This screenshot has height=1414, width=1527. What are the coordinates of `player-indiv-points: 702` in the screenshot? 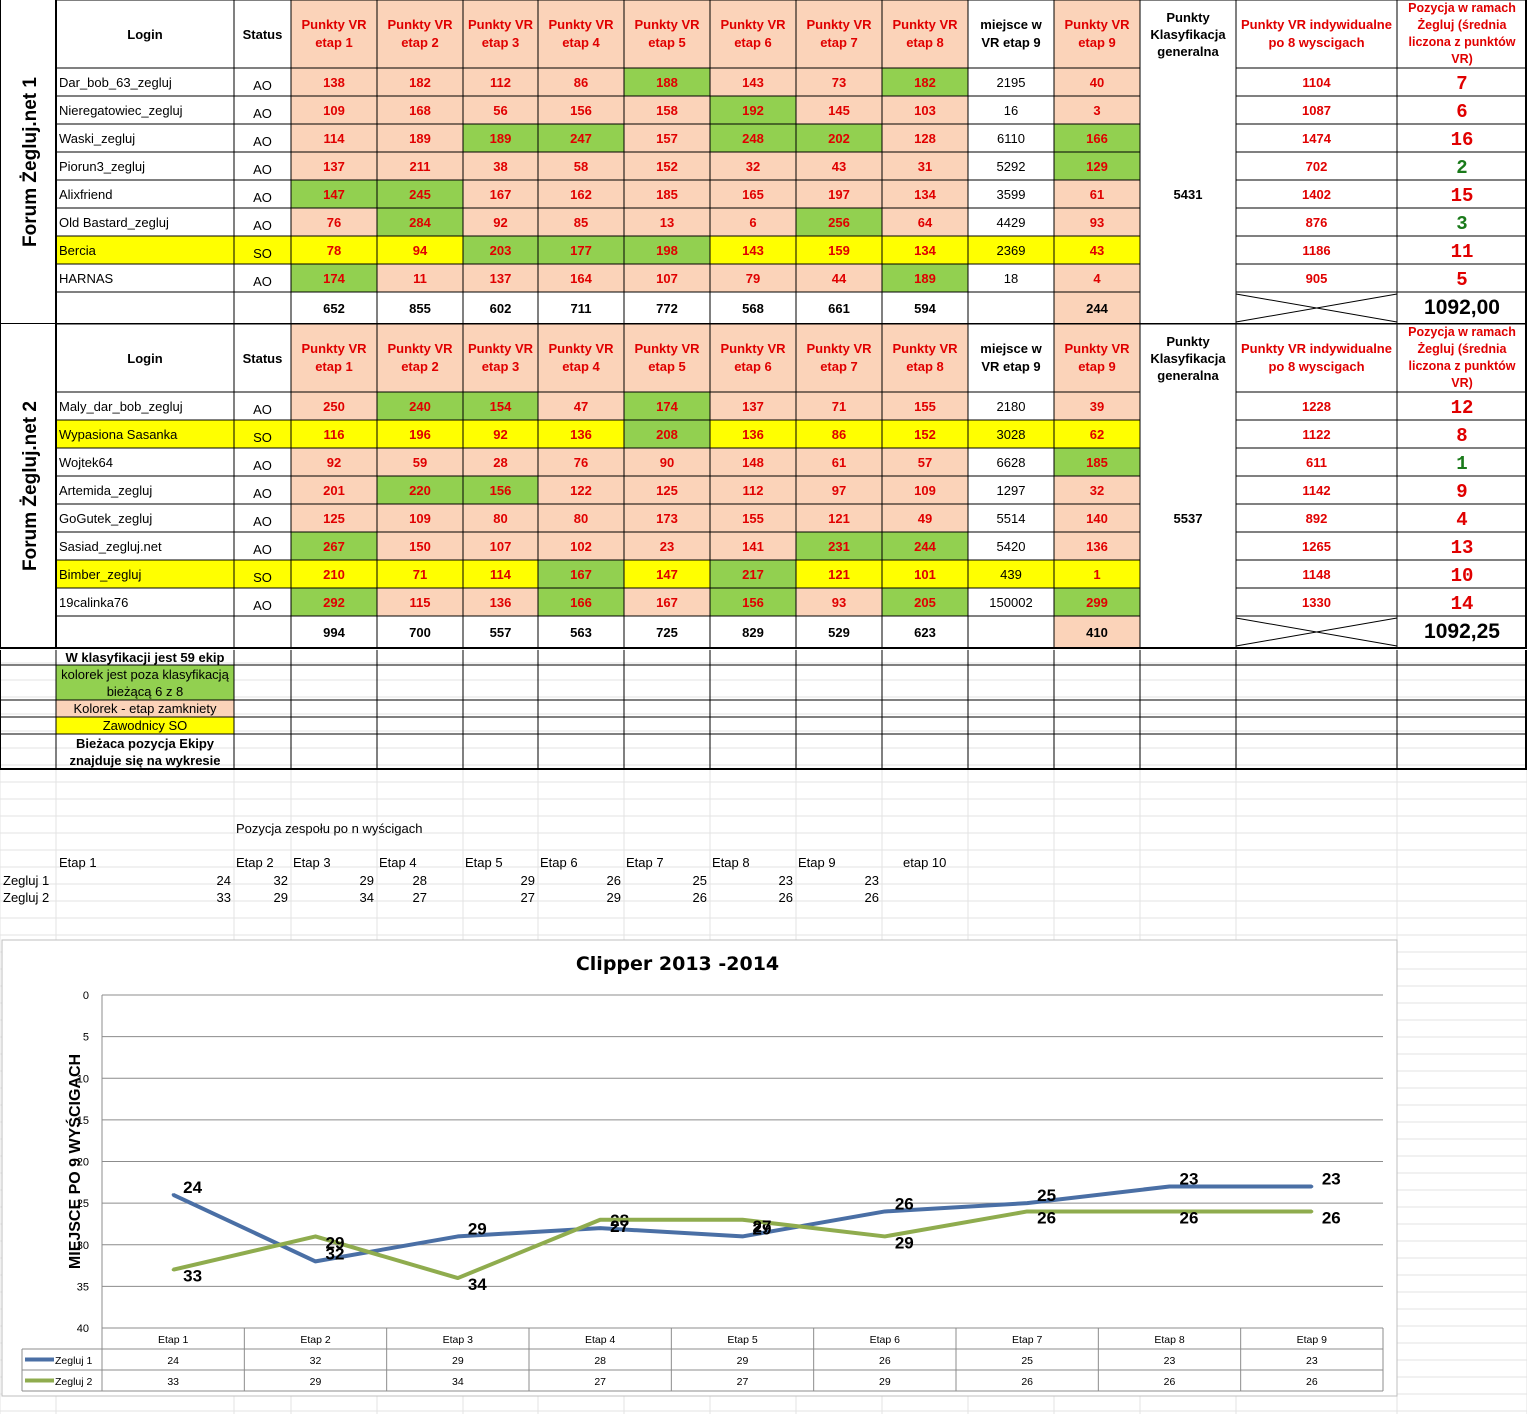 It's located at (1316, 166).